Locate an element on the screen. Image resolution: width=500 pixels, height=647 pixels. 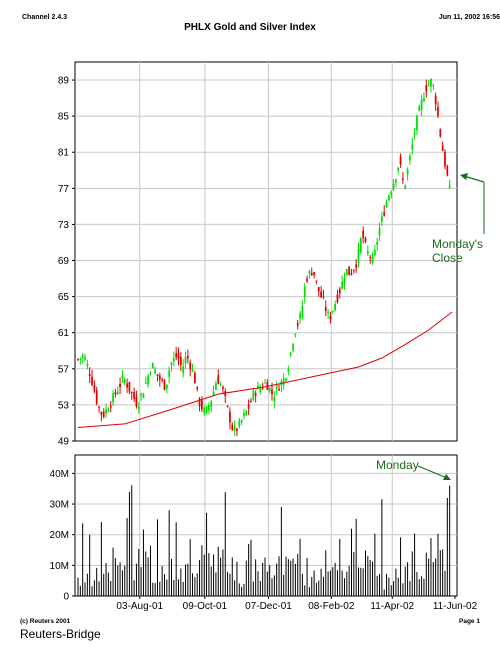
volume-bar-group is located at coordinates (264, 540).